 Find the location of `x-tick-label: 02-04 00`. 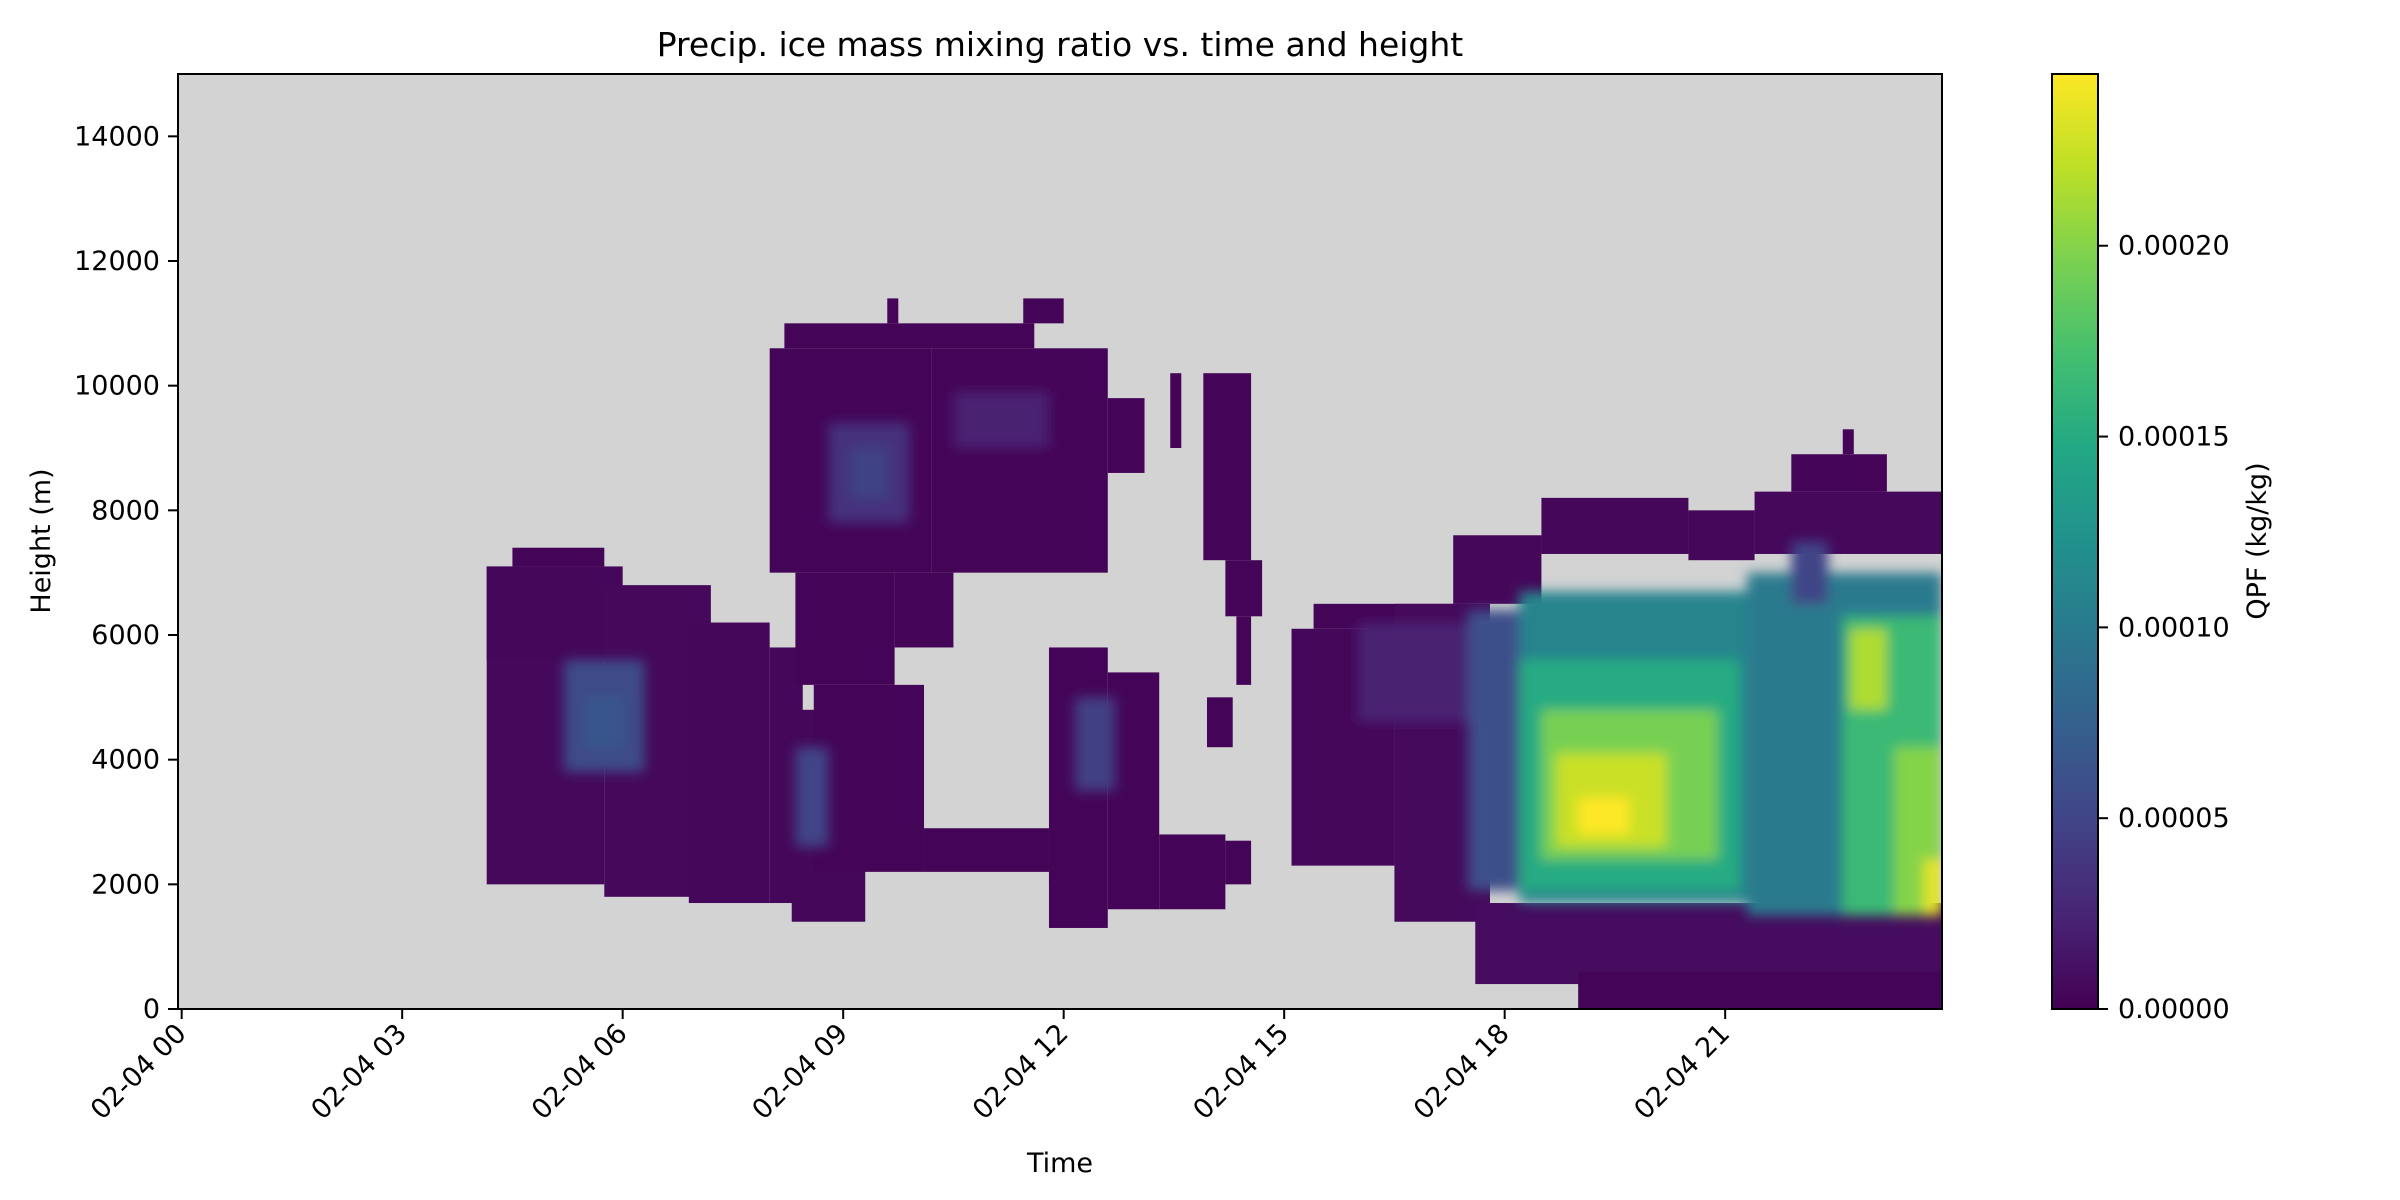

x-tick-label: 02-04 00 is located at coordinates (139, 1072).